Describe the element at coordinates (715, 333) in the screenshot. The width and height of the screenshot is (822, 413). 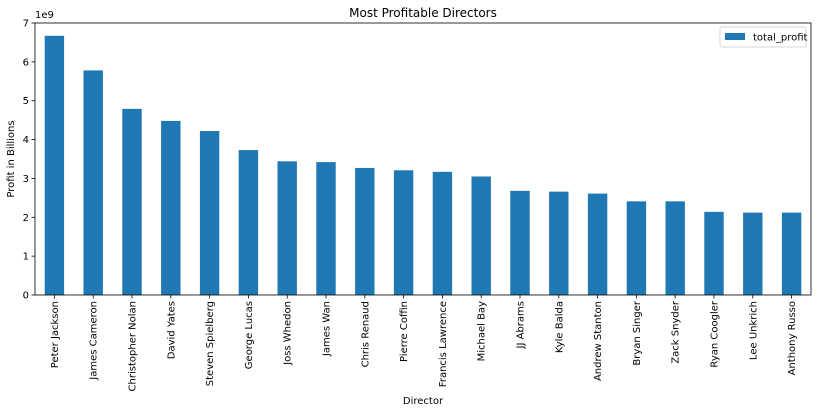
I see `x-tick-label: Ryan Coogler` at that location.